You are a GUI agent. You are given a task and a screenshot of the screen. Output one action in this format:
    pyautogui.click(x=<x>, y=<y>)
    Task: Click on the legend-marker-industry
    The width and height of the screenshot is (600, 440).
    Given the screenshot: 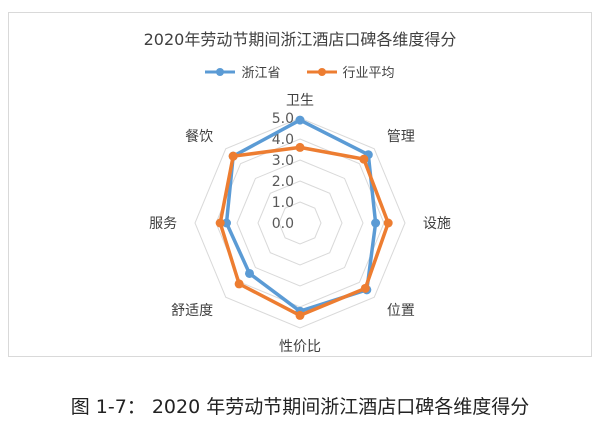 What is the action you would take?
    pyautogui.click(x=321, y=71)
    